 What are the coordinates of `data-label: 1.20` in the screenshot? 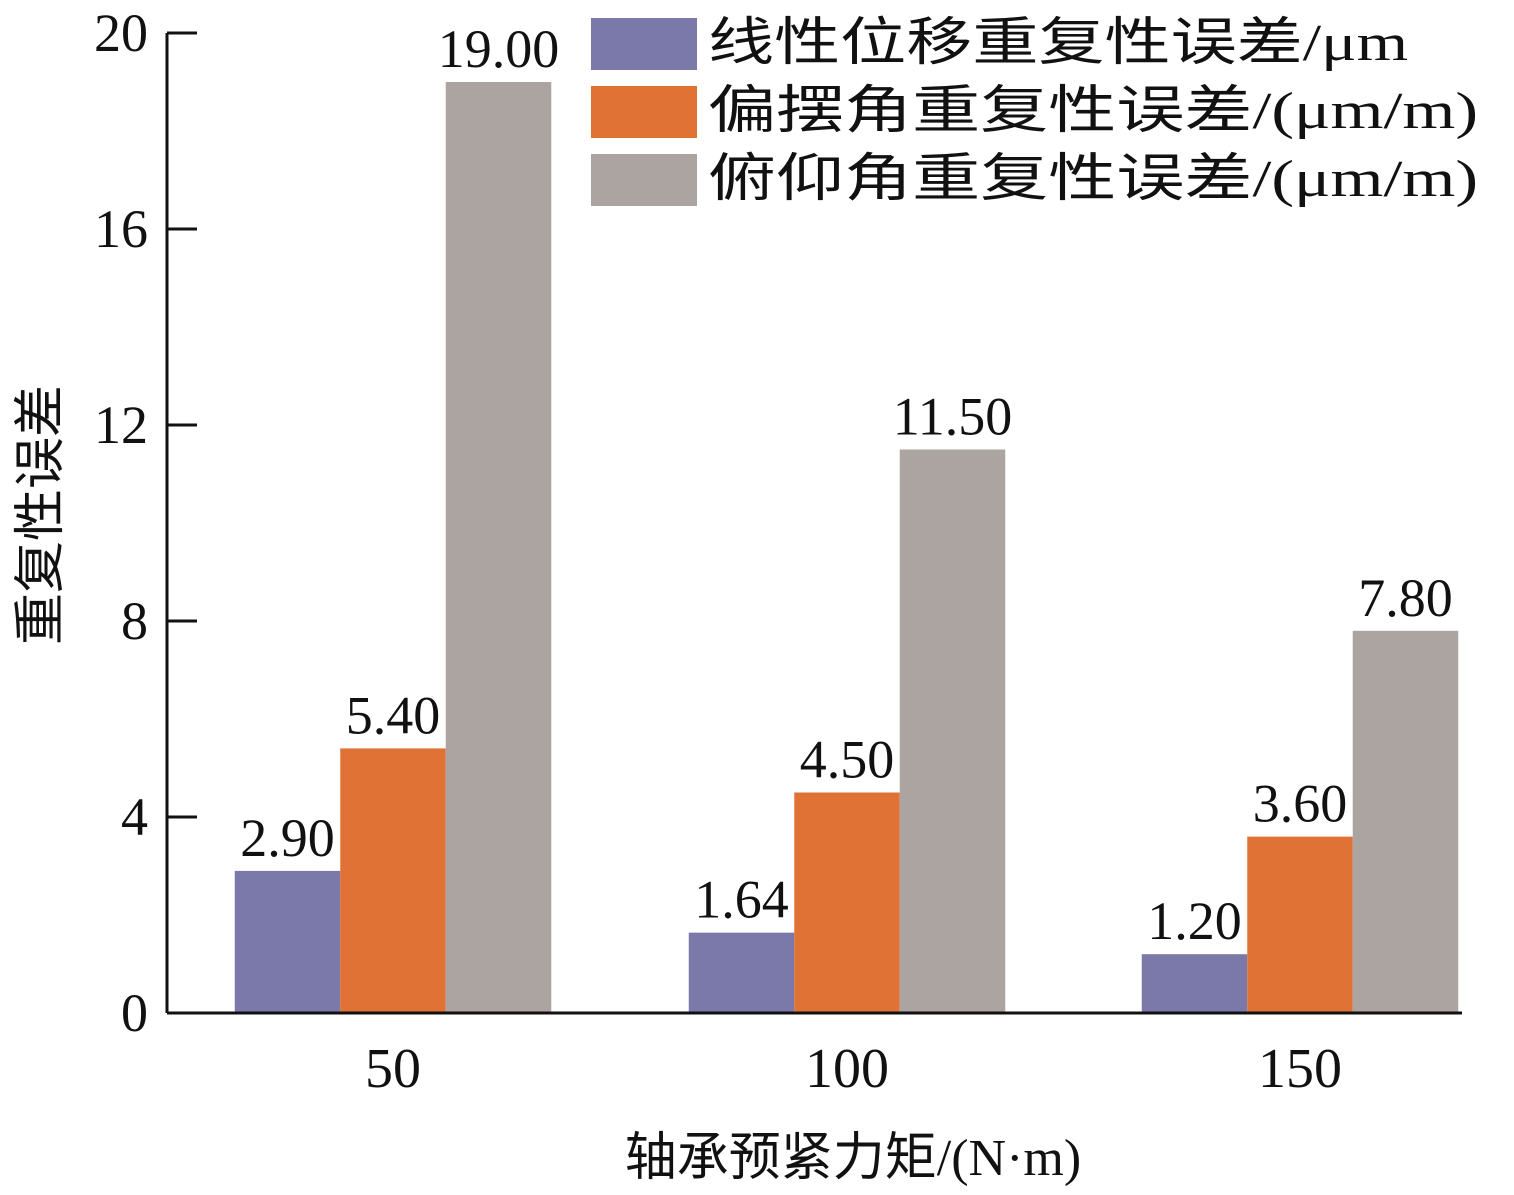 It's located at (1194, 921).